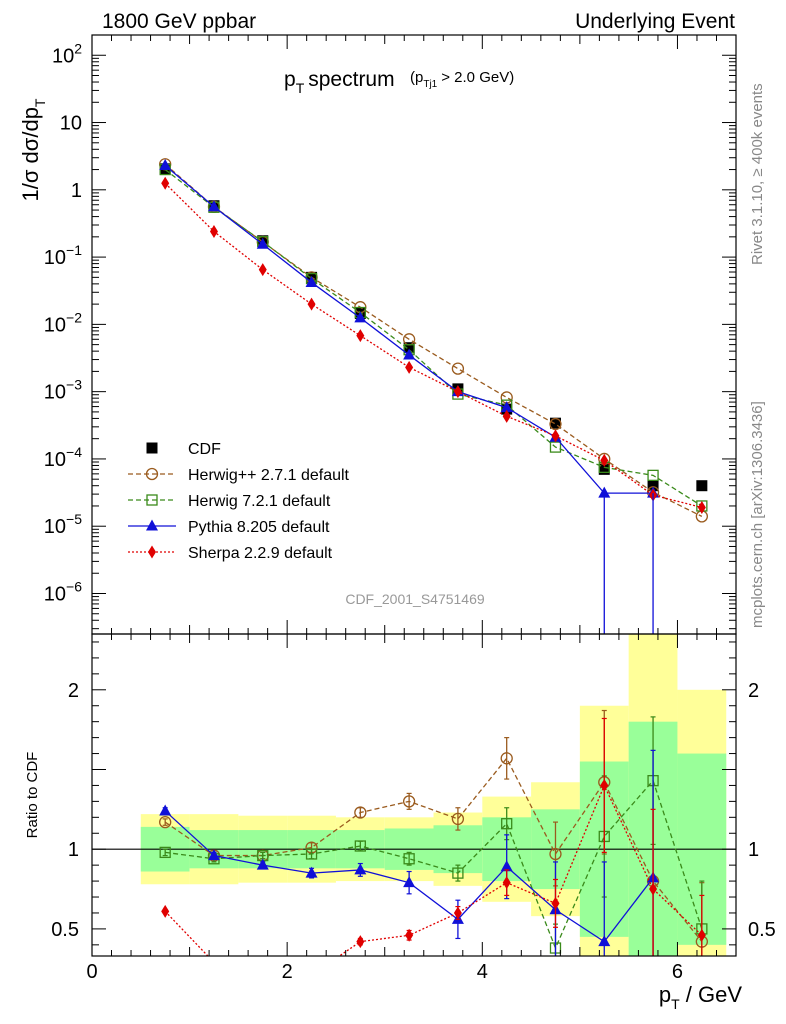 Image resolution: width=786 pixels, height=1024 pixels. Describe the element at coordinates (71, 124) in the screenshot. I see `y-tick-label: 10` at that location.